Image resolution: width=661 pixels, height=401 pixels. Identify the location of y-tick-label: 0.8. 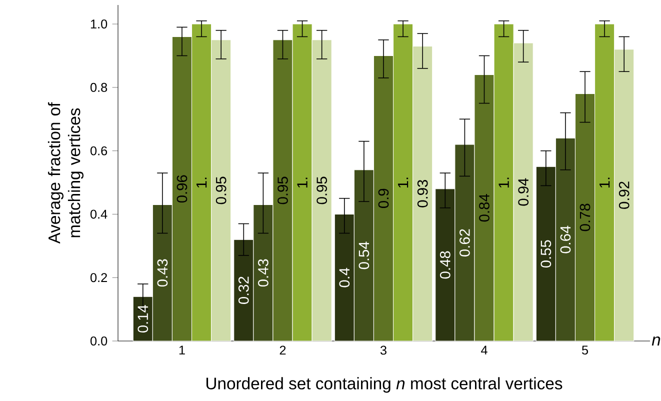
(99, 87).